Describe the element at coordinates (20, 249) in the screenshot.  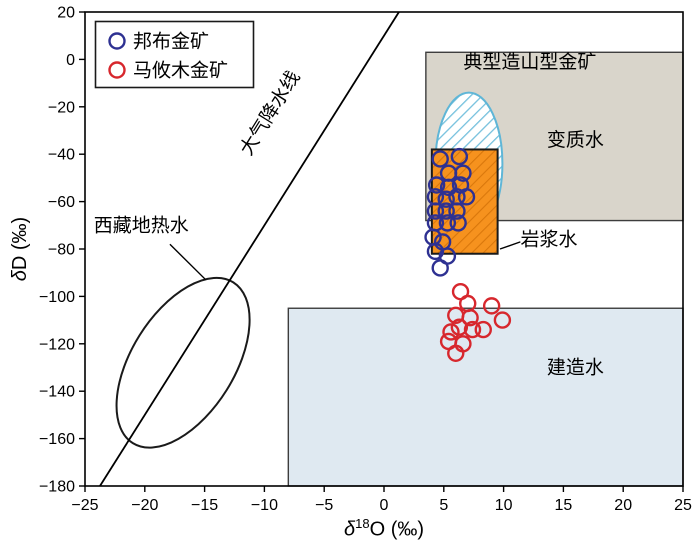
I see `y-axis-label: δD (‰)` at that location.